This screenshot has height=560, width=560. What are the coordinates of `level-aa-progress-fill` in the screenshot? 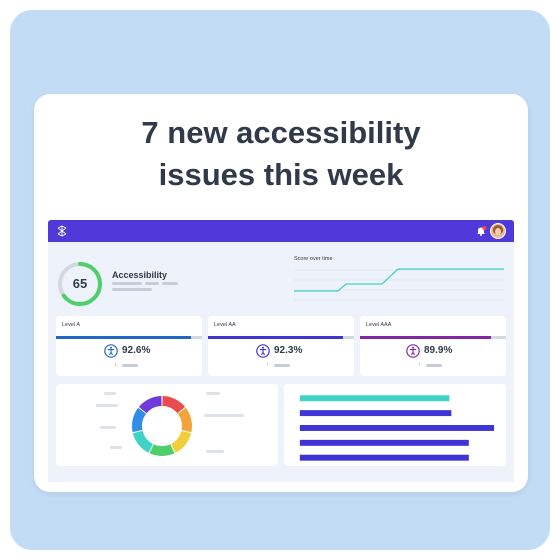 It's located at (275, 337).